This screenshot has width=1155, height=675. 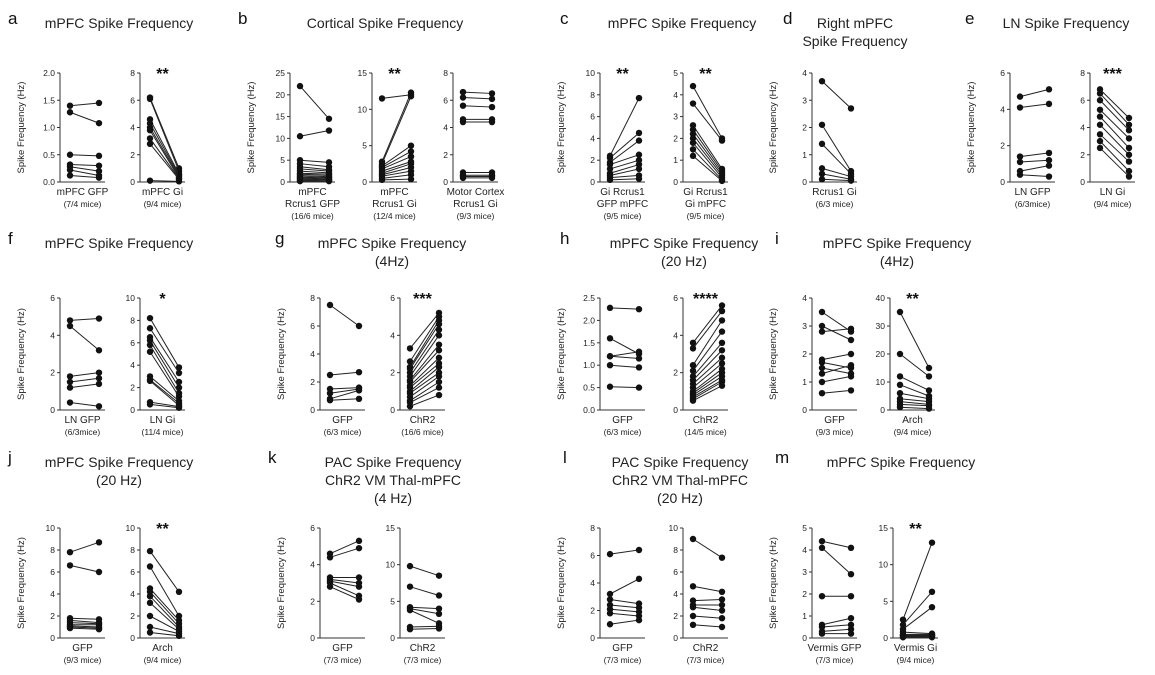 What do you see at coordinates (623, 216) in the screenshot?
I see `sample-size-label: (9/5 mice)` at bounding box center [623, 216].